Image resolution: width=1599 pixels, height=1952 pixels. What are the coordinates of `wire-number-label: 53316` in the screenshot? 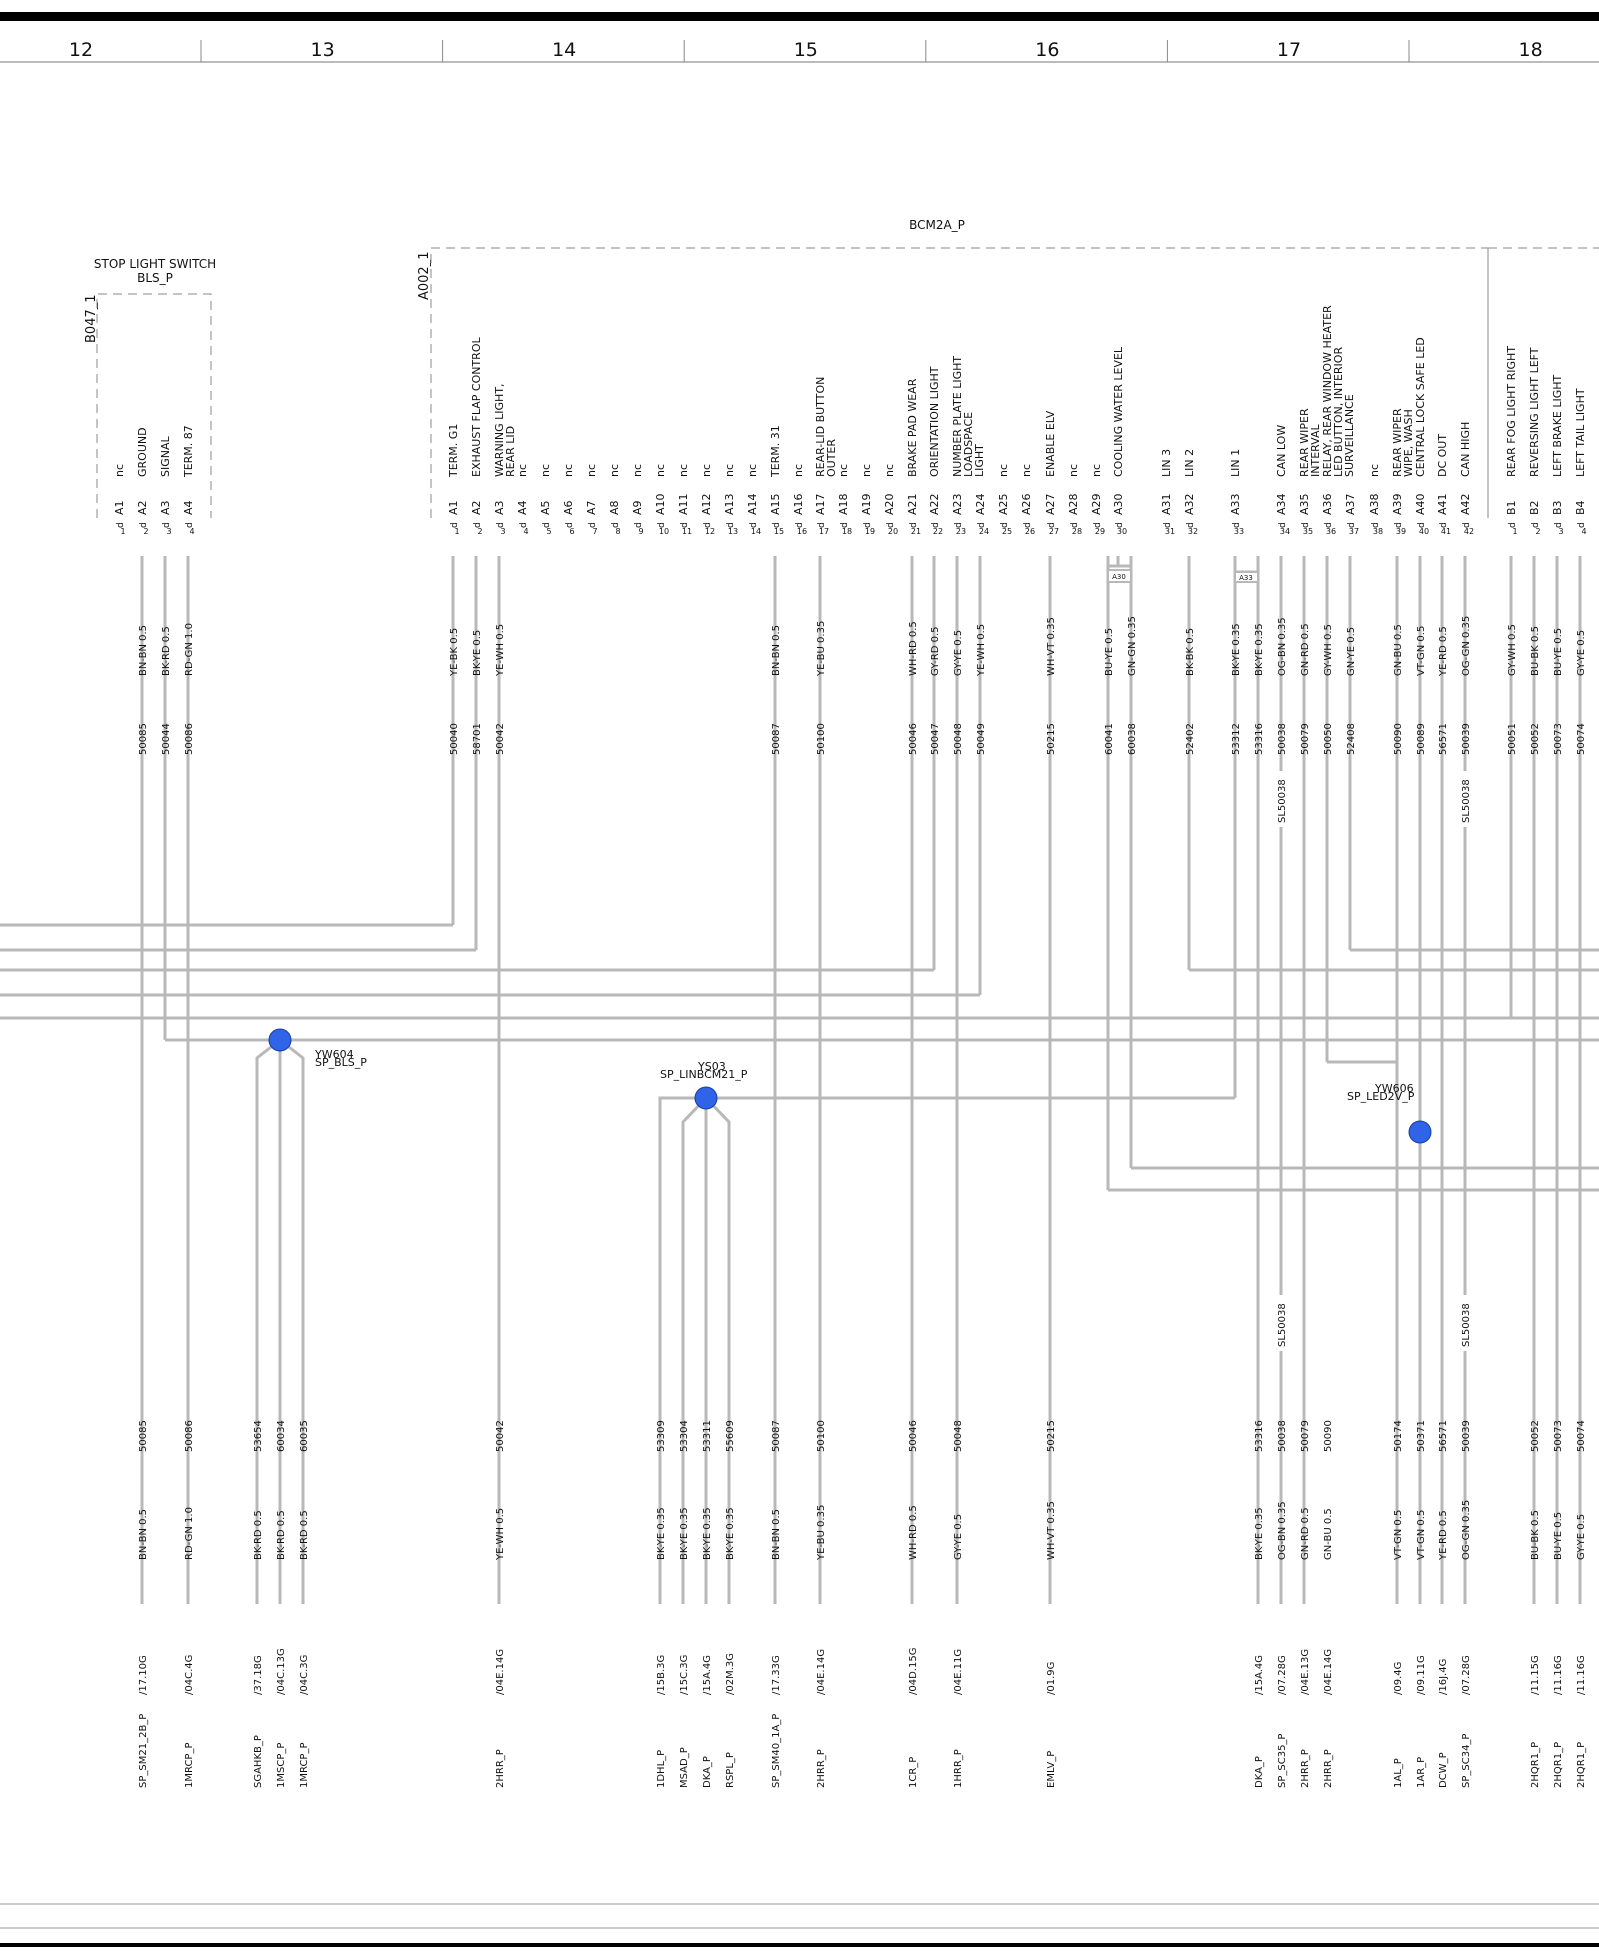 It's located at (1259, 739).